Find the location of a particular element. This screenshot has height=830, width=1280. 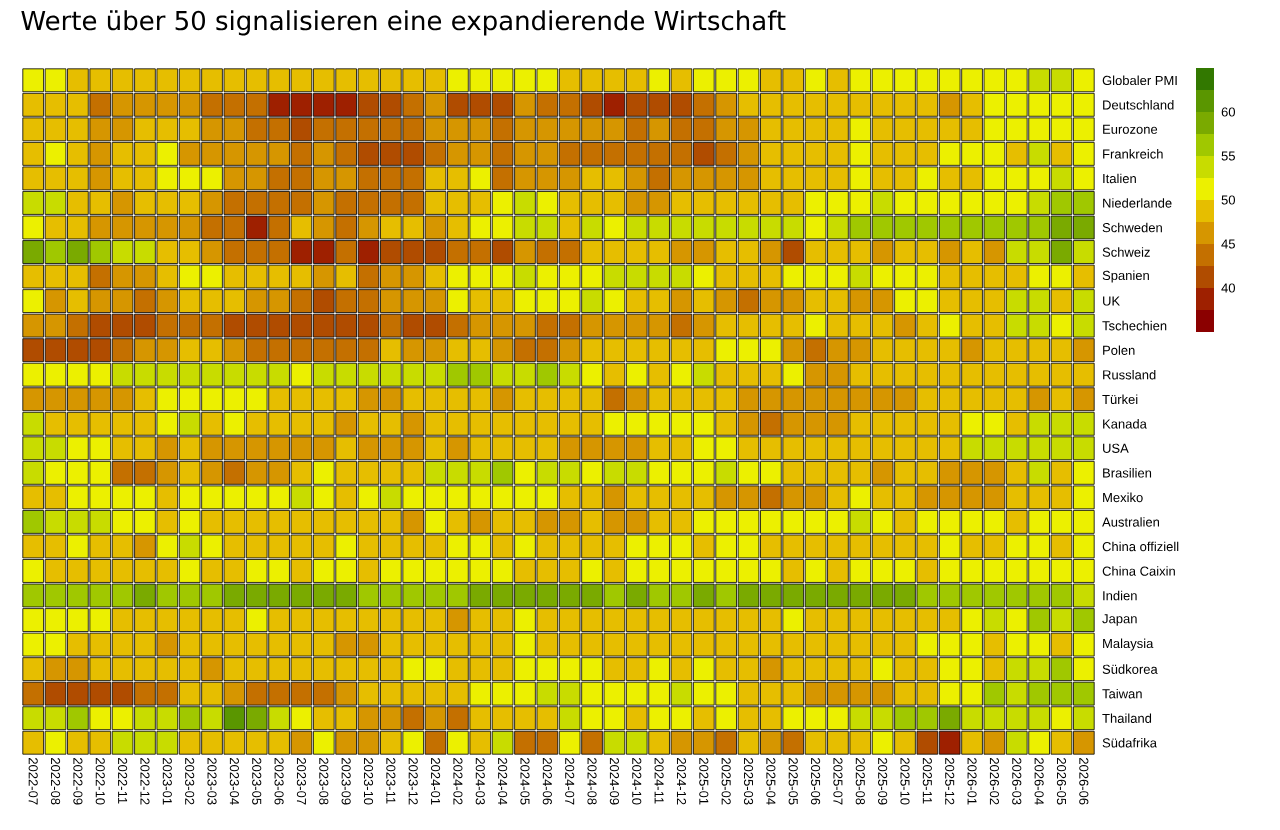

x-tick-label: 2025-09 is located at coordinates (883, 781).